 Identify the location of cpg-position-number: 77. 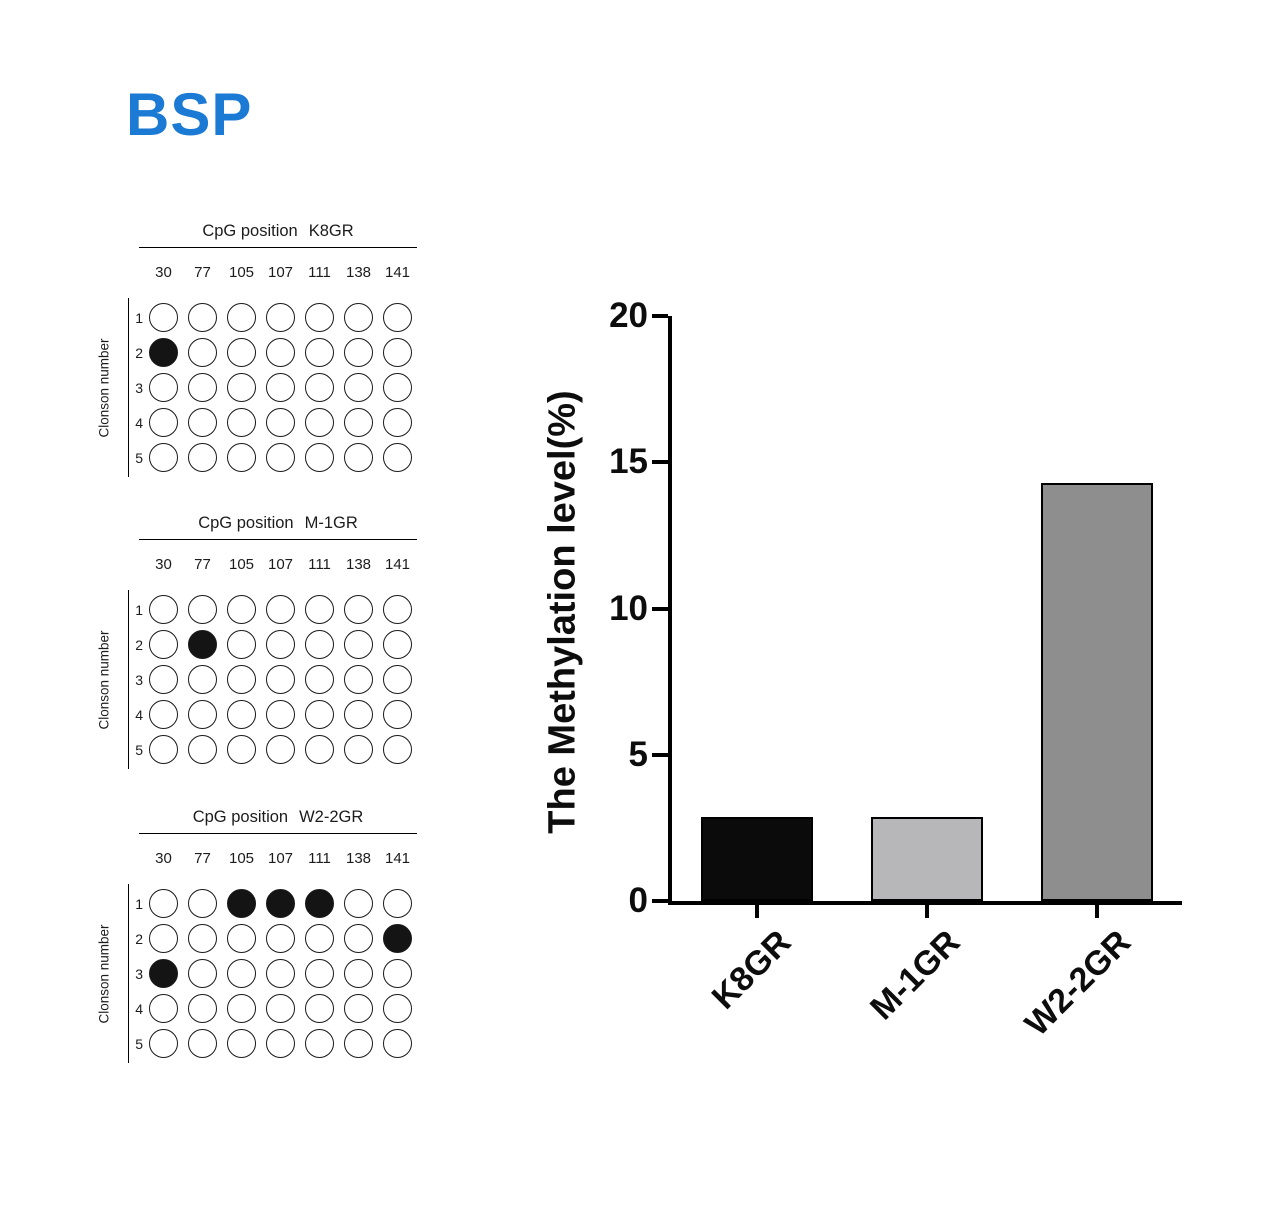
(202, 858).